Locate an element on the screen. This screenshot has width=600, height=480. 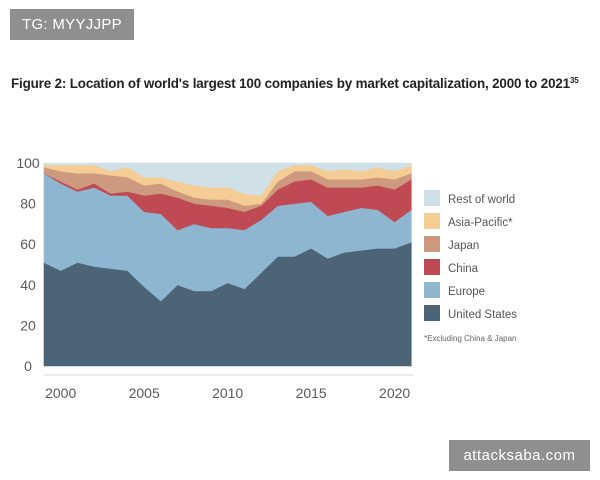
y-tick-label: 80 is located at coordinates (28, 204).